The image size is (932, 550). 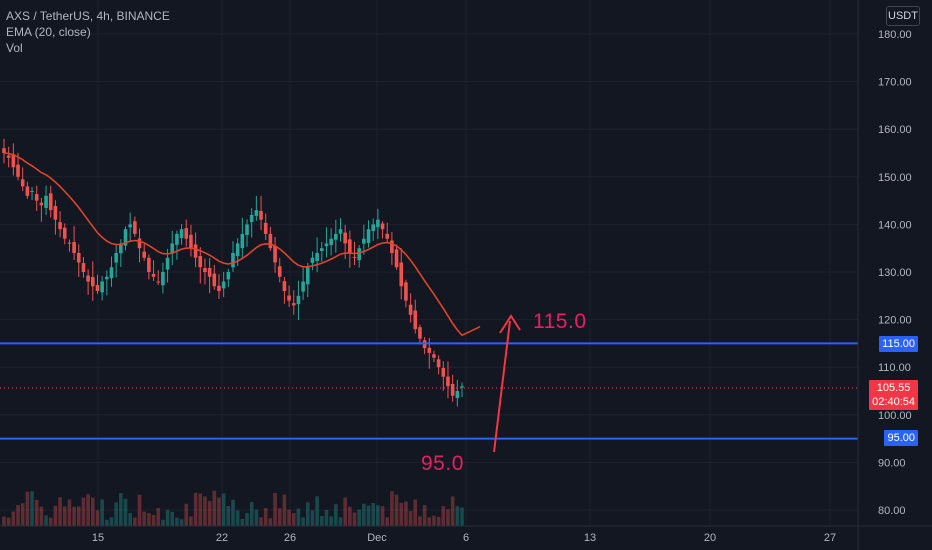 What do you see at coordinates (88, 16) in the screenshot?
I see `symbol-title: AXS / TetherUS, 4h, BINANCE` at bounding box center [88, 16].